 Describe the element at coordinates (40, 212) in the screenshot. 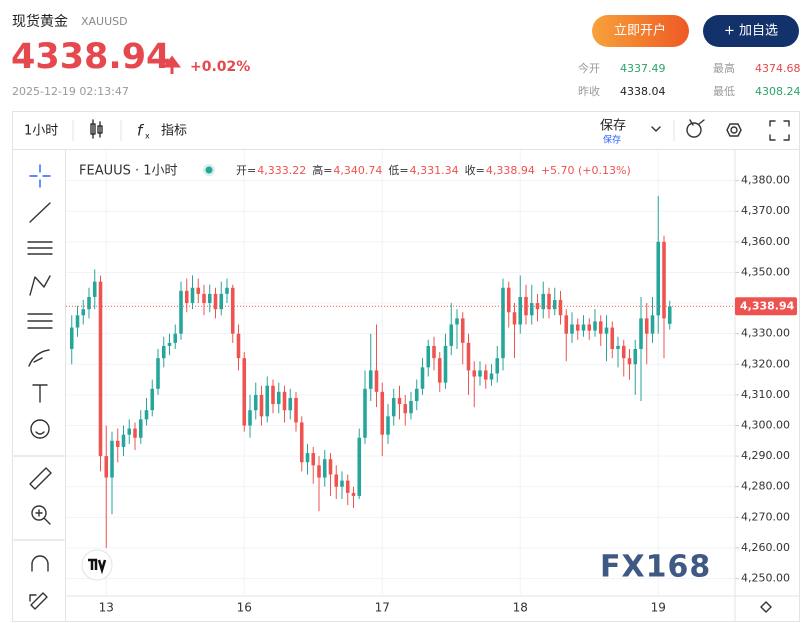

I see `trend-line-tool` at that location.